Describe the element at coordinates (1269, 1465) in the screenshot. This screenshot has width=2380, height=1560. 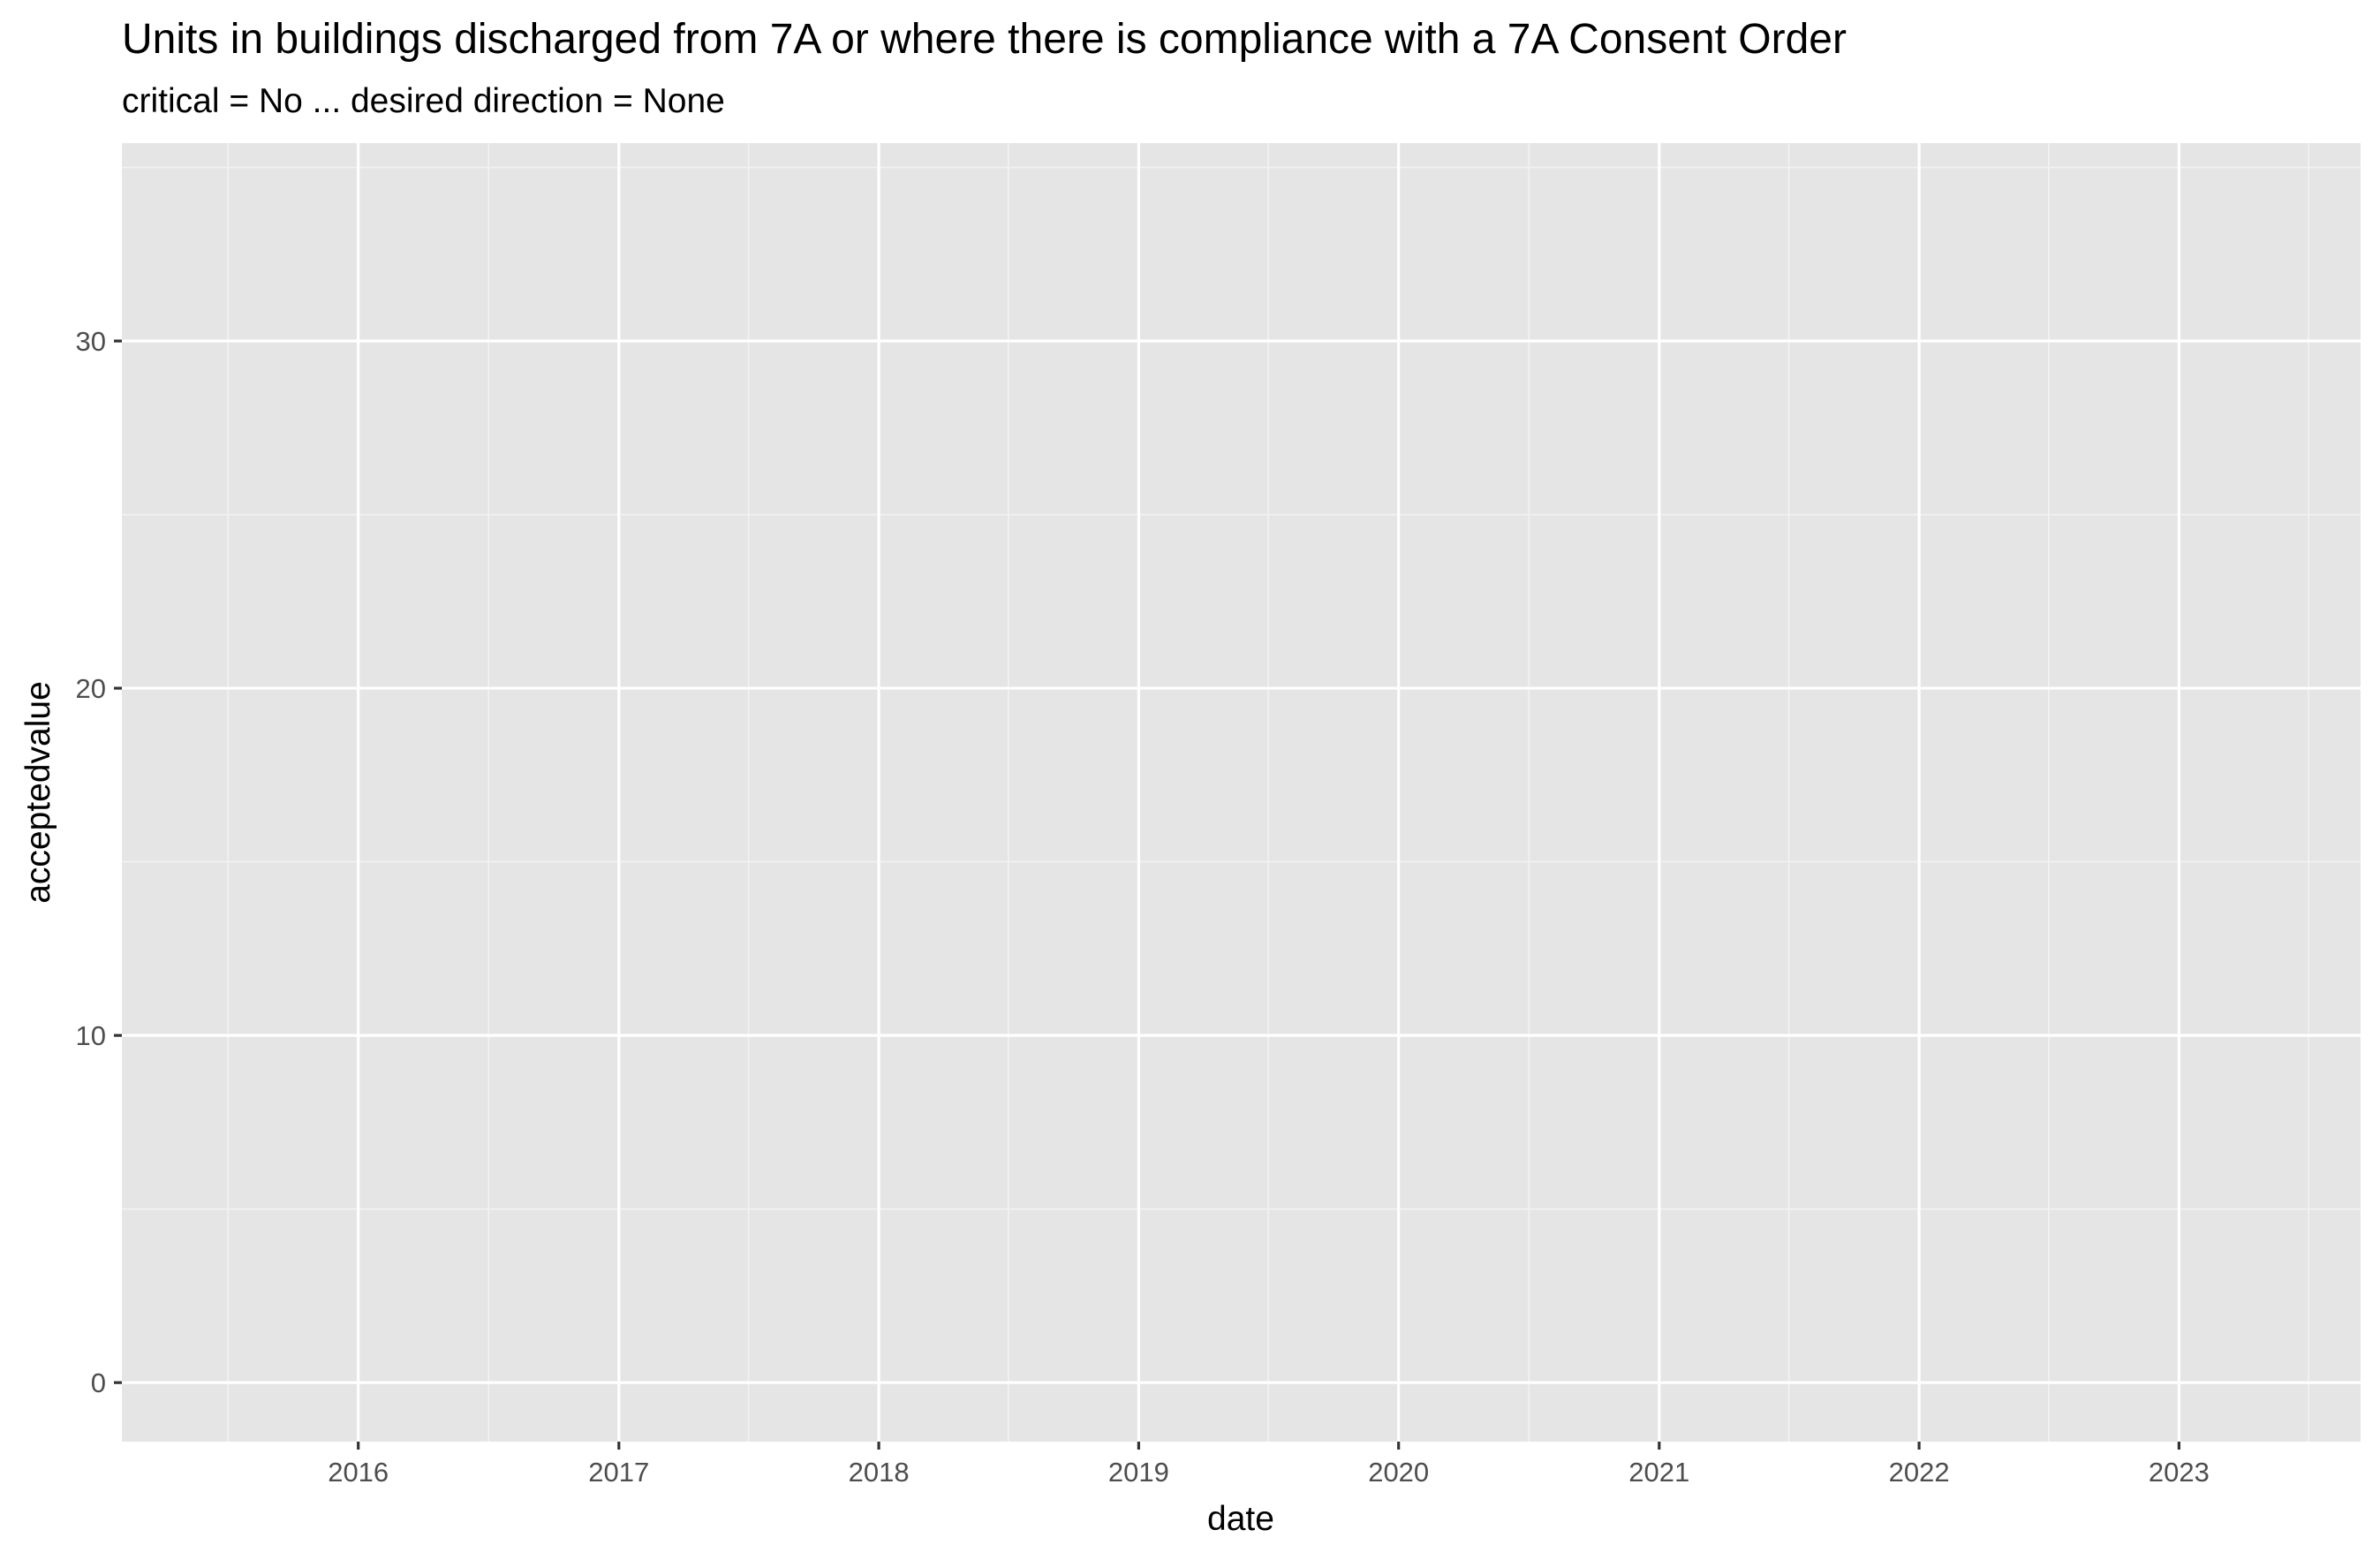
I see `x-axis: 2016 2017 2018 2019 2020 2021 2022 2023` at that location.